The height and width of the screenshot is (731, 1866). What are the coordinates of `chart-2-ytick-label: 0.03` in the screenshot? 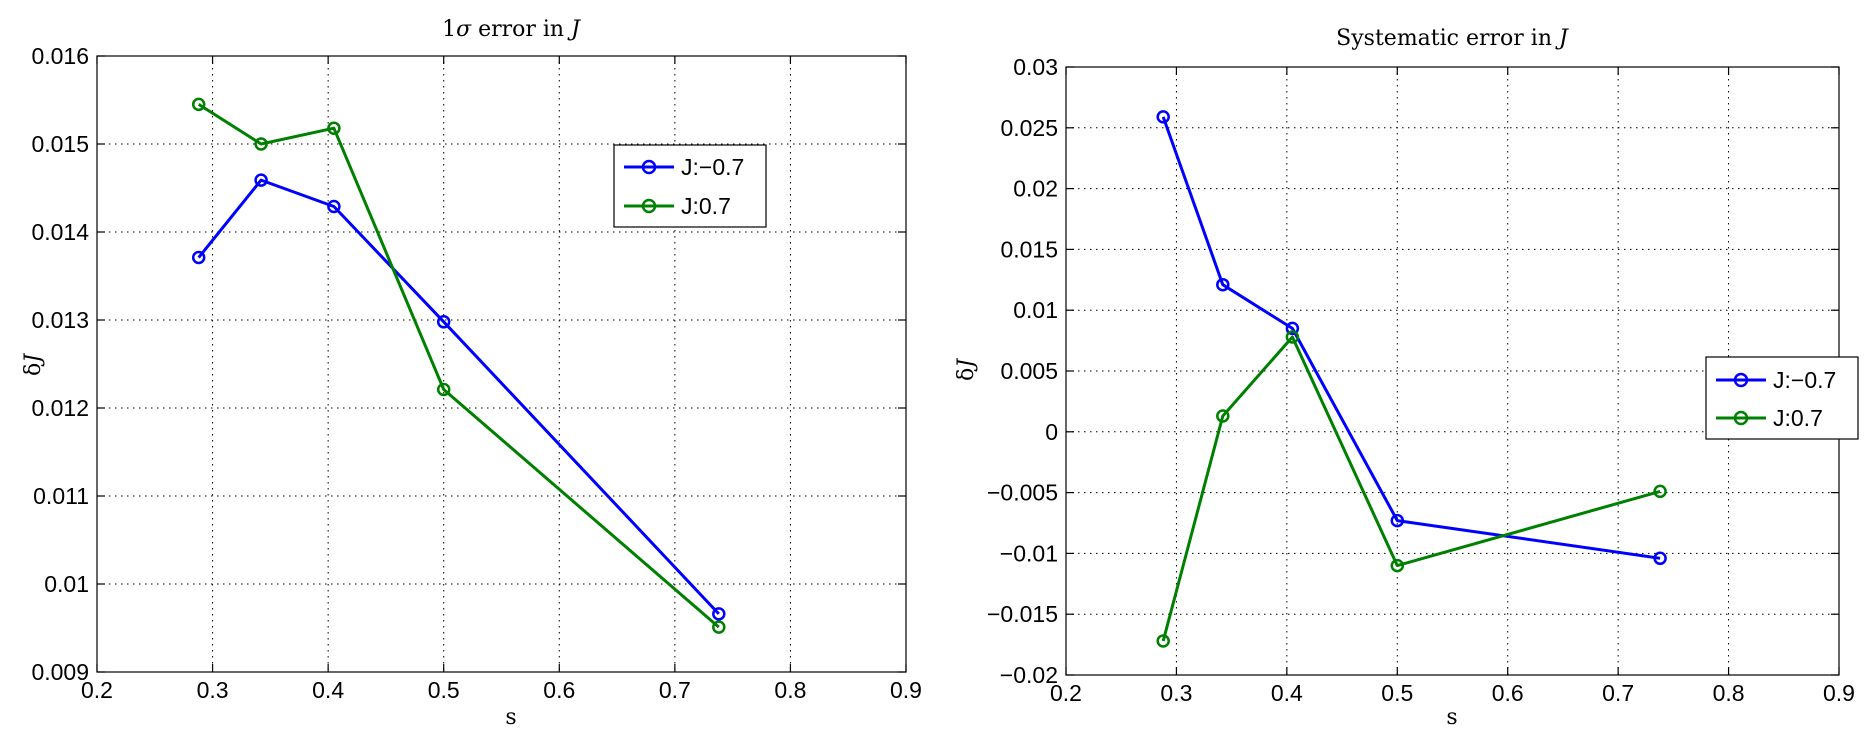 It's located at (1035, 67).